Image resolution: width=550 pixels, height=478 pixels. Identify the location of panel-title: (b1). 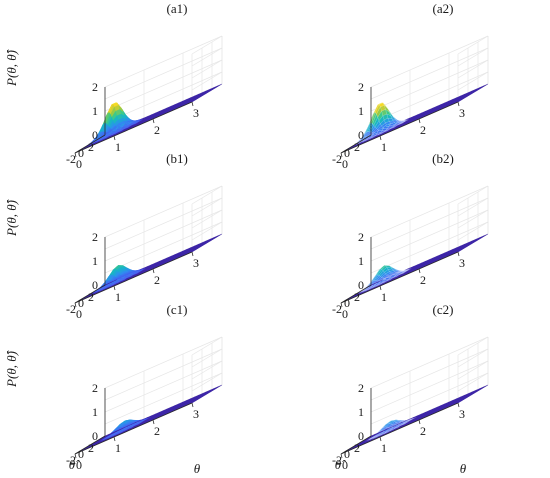
(177, 158).